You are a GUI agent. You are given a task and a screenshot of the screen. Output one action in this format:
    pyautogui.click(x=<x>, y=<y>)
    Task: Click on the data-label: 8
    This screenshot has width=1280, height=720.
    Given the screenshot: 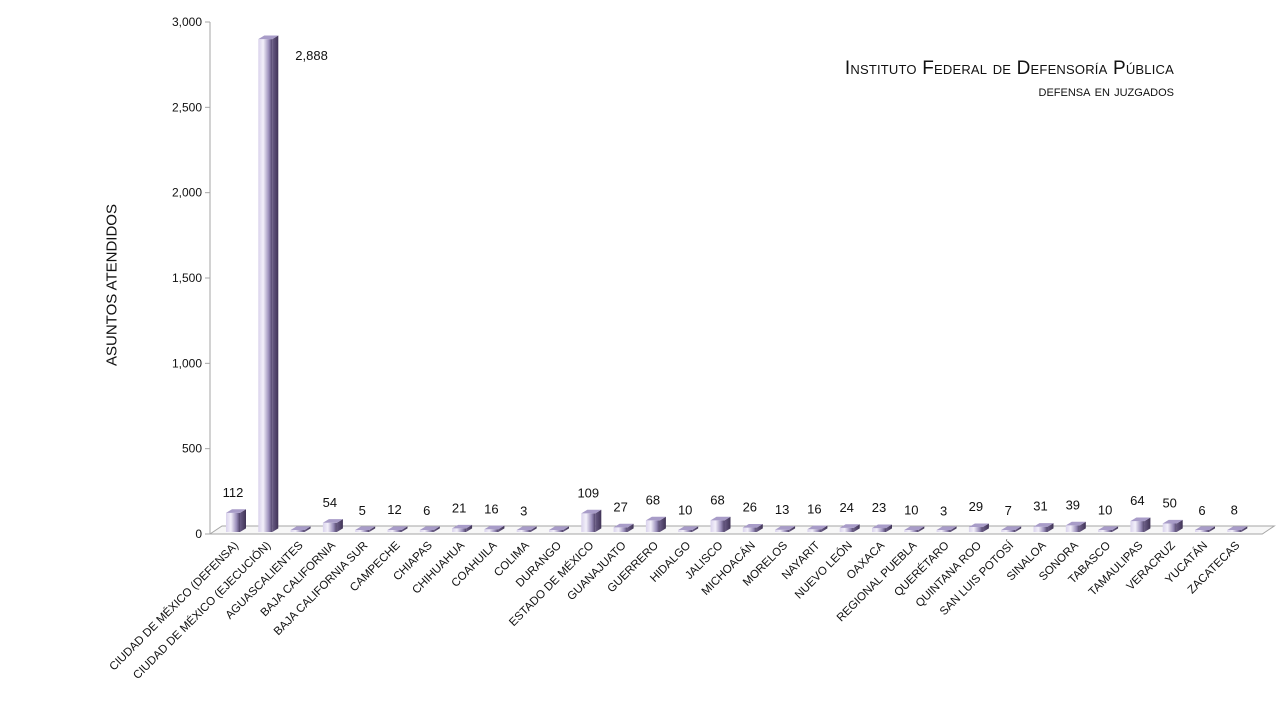 What is the action you would take?
    pyautogui.click(x=1234, y=510)
    